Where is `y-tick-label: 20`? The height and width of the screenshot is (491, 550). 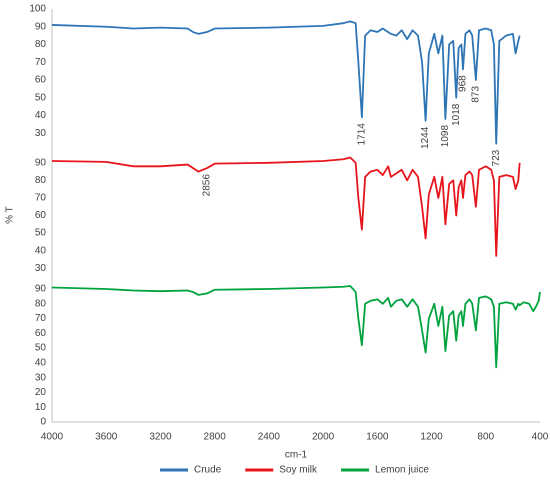 y-tick-label: 20 is located at coordinates (41, 392).